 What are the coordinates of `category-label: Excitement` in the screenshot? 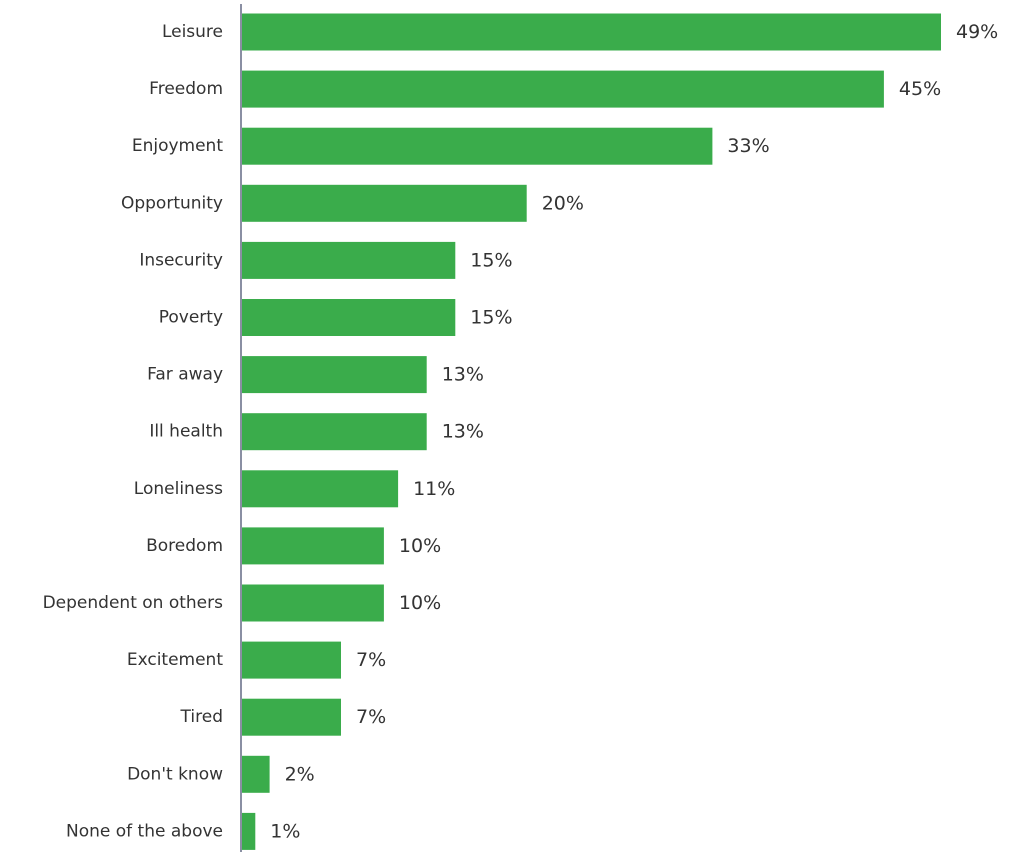 It's located at (175, 660).